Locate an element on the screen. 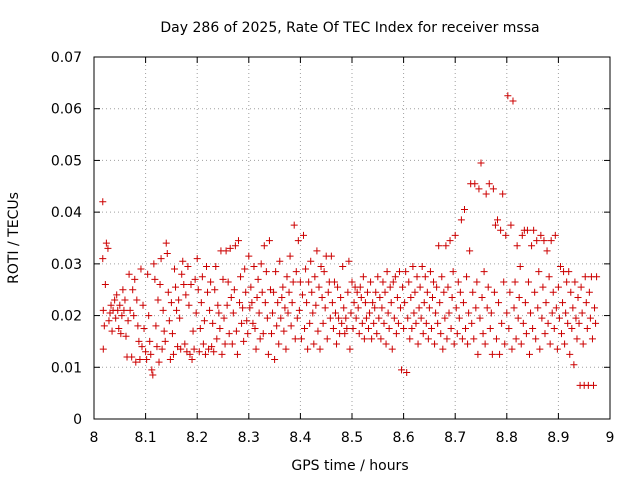  x-tick-label: 8.4 is located at coordinates (300, 438).